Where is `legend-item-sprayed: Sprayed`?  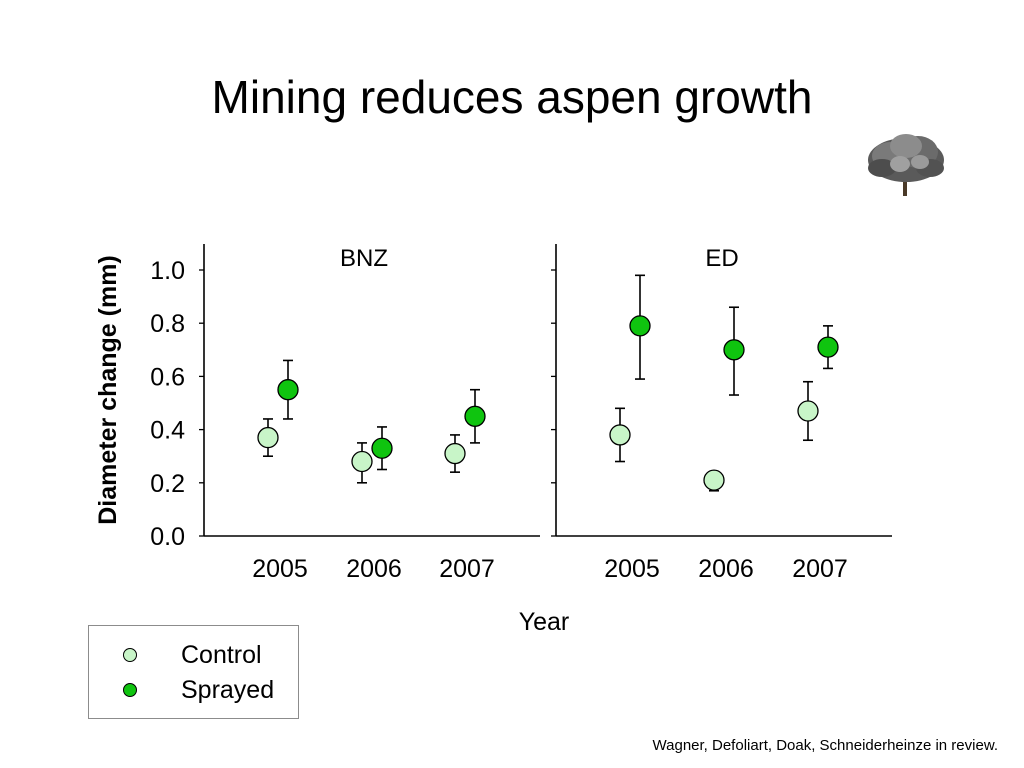
legend-item-sprayed: Sprayed is located at coordinates (193, 690).